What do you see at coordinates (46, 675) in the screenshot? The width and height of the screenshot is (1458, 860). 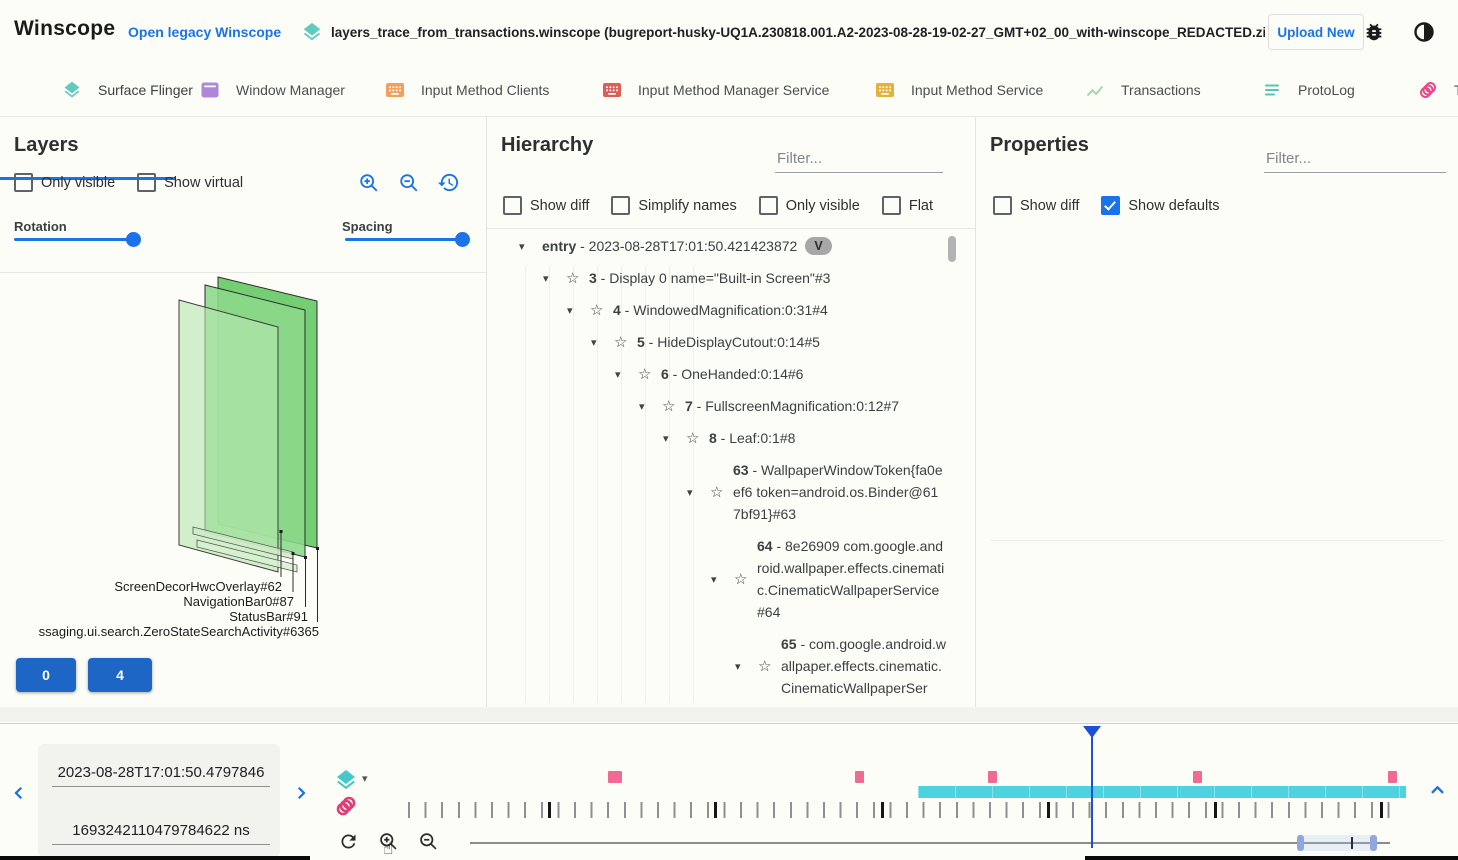 I see `display-0-button: 0` at bounding box center [46, 675].